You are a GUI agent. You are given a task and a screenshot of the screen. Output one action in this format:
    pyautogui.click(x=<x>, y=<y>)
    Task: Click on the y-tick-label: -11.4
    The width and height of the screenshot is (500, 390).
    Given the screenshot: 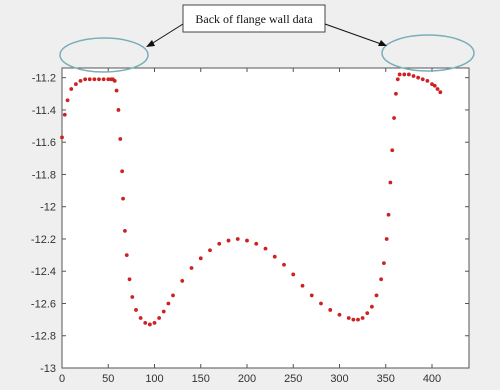 What is the action you would take?
    pyautogui.click(x=44, y=111)
    